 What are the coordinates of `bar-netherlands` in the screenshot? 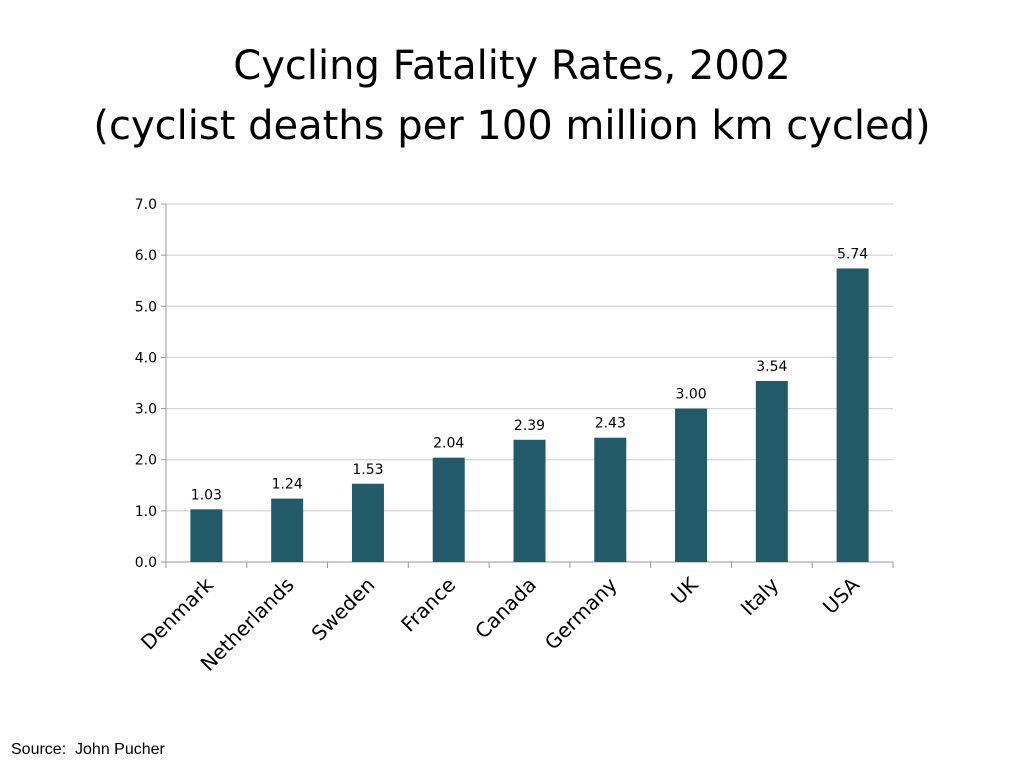 It's located at (287, 530).